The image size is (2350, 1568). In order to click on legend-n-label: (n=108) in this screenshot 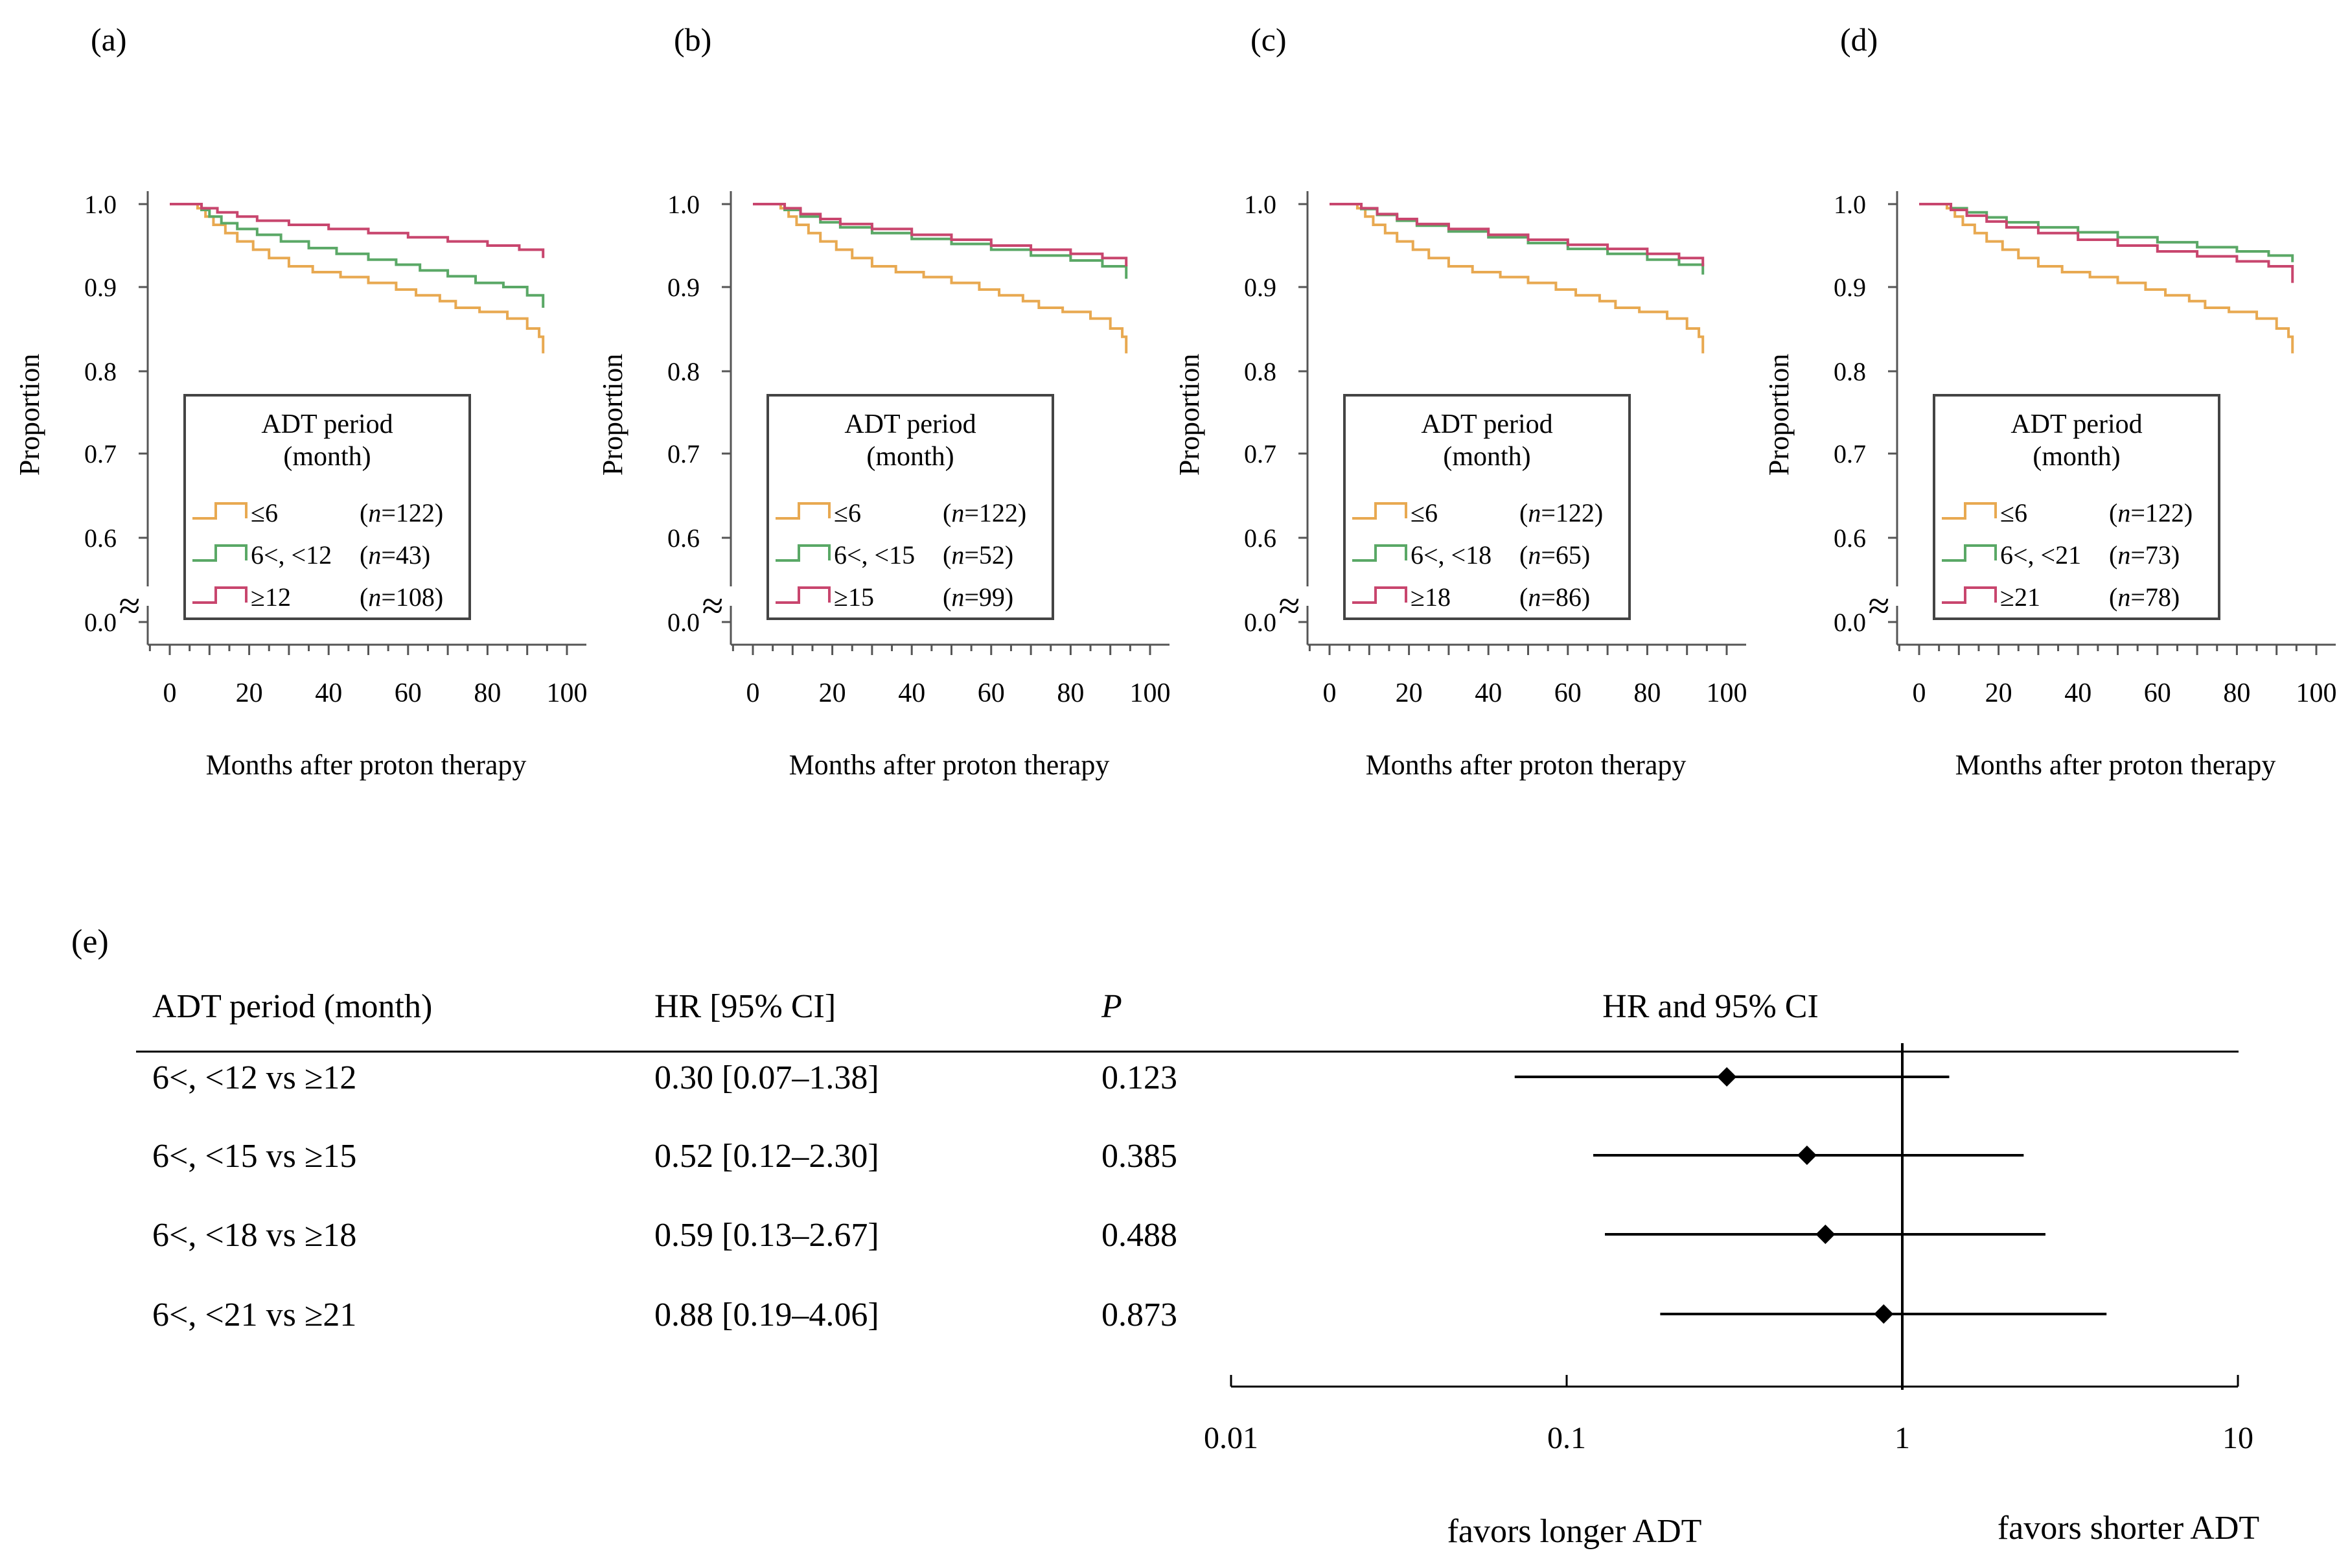, I will do `click(402, 597)`.